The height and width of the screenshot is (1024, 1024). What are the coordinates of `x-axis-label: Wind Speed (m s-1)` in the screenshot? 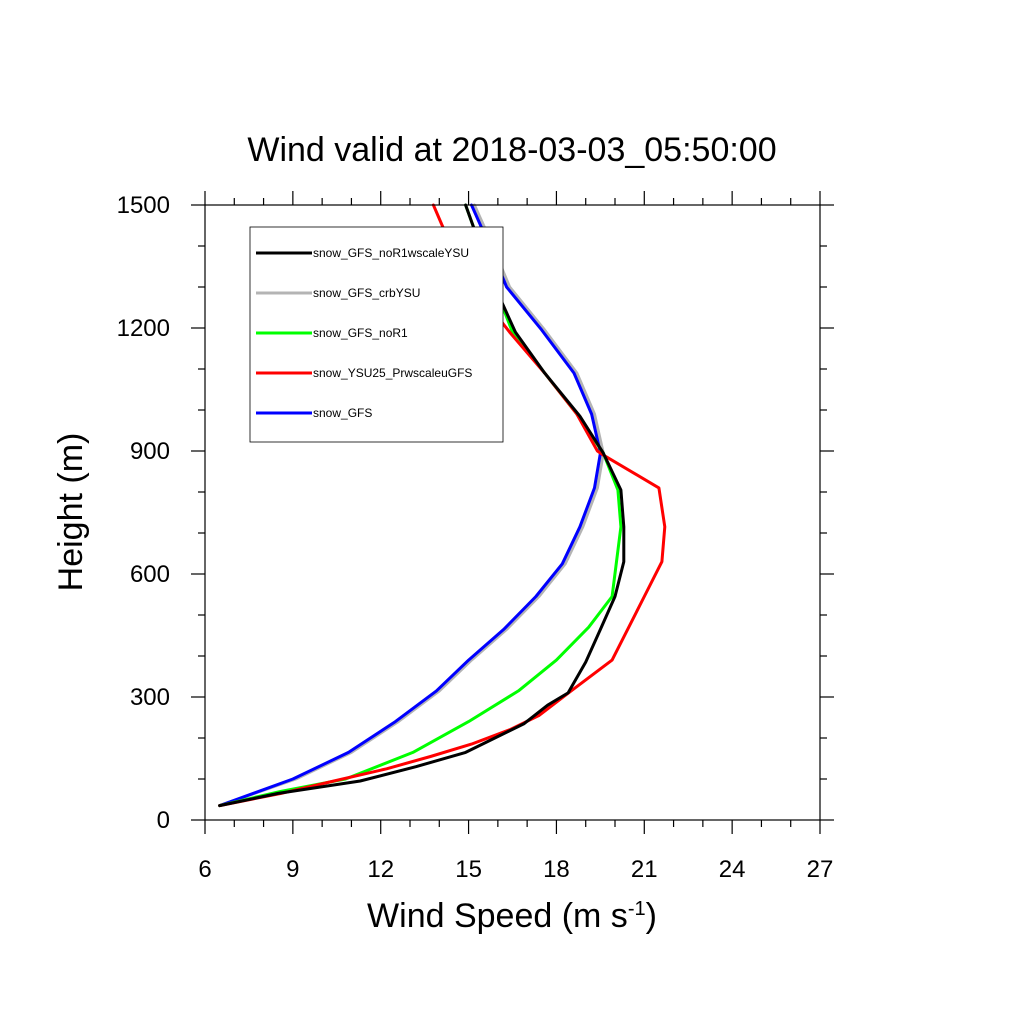 It's located at (512, 916).